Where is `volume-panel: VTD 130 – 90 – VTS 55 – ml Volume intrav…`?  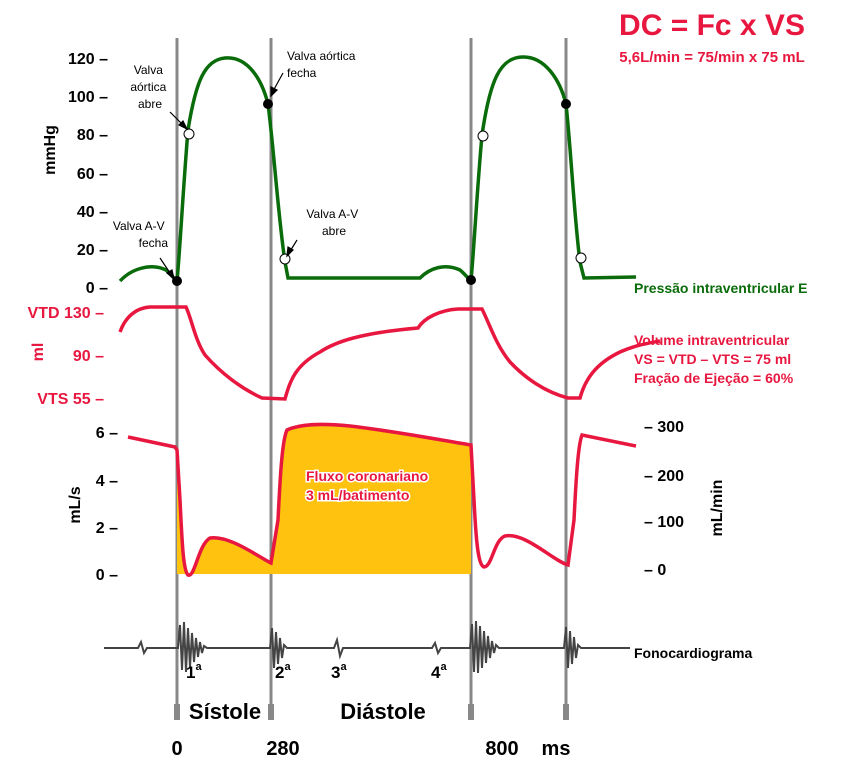 volume-panel: VTD 130 – 90 – VTS 55 – ml Volume intrav… is located at coordinates (411, 356).